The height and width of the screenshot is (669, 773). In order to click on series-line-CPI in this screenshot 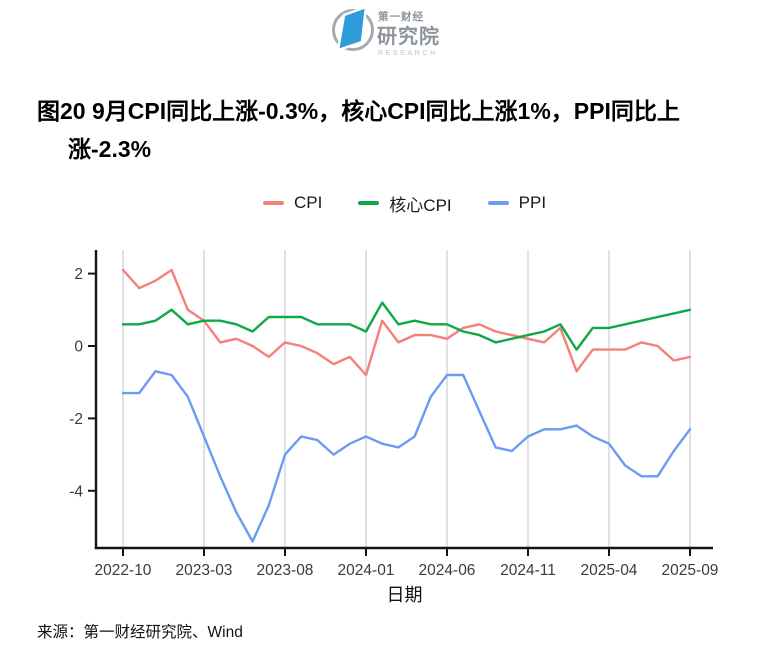, I will do `click(406, 322)`.